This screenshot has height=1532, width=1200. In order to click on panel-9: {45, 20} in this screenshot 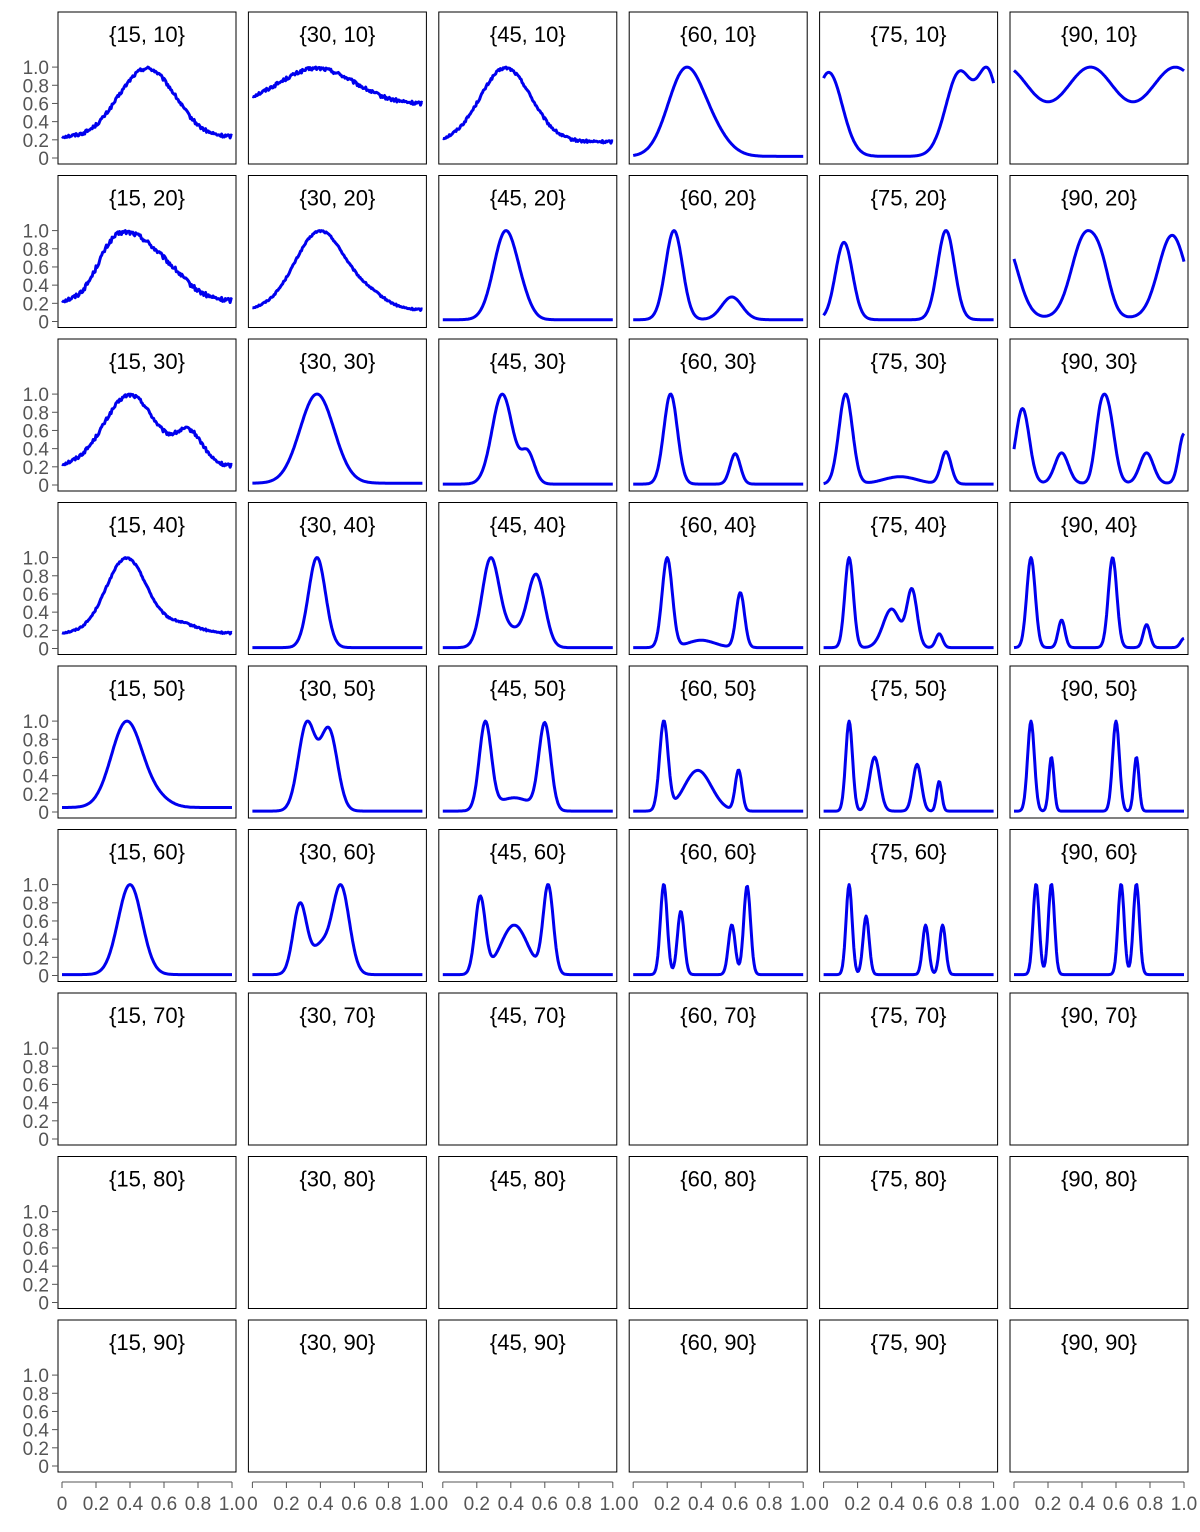, I will do `click(528, 251)`.